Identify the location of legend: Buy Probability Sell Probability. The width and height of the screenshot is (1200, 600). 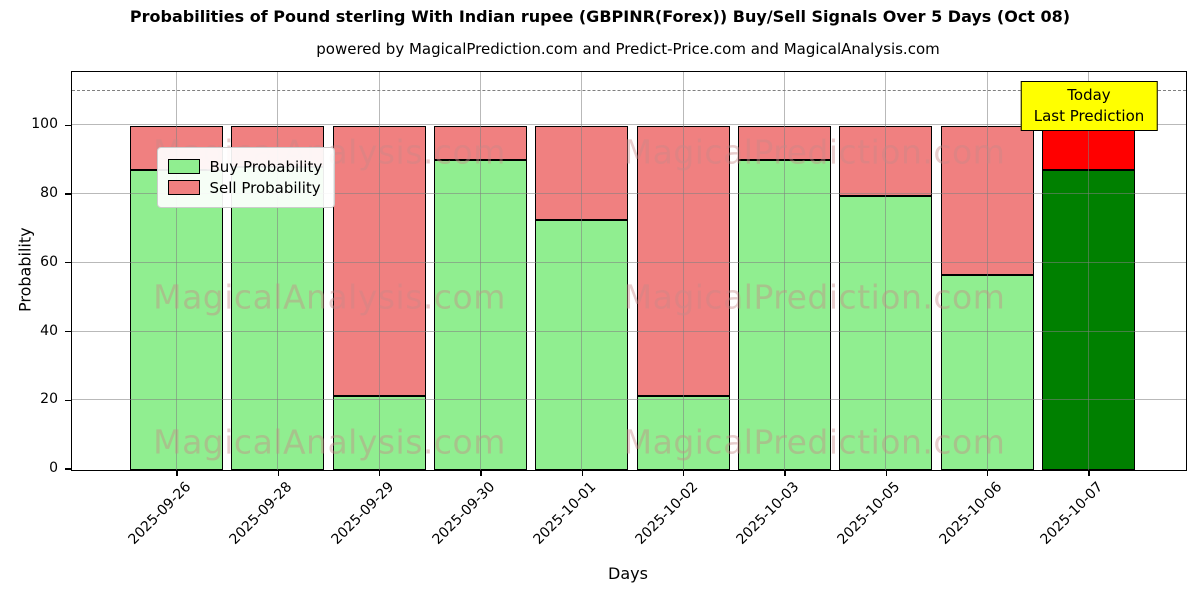
(246, 177).